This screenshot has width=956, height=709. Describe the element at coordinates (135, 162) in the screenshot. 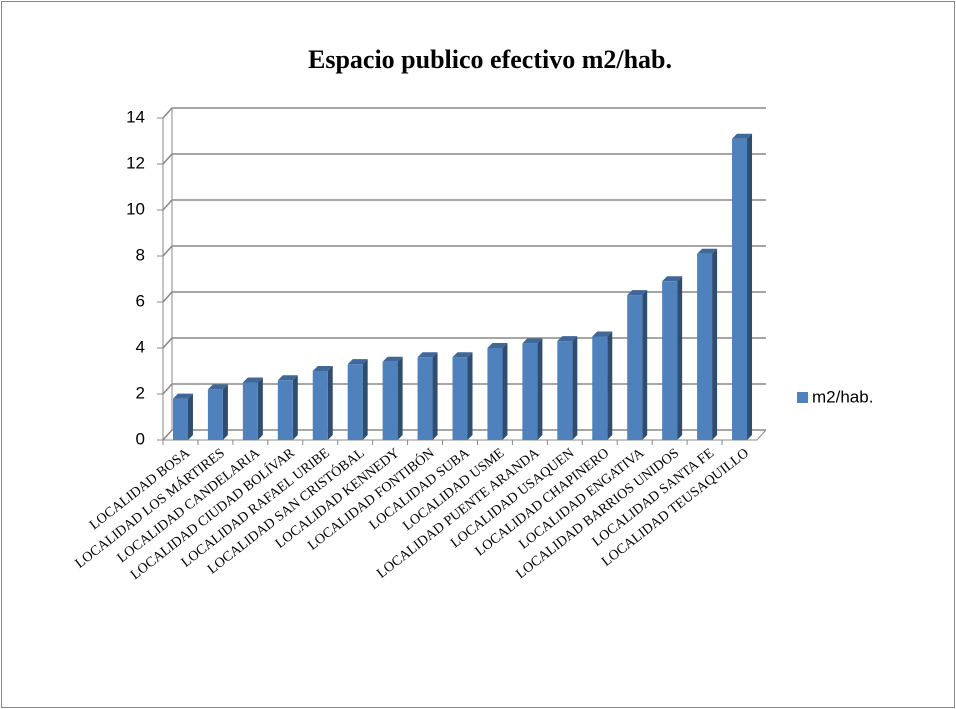

I see `y-tick-label: 12` at that location.